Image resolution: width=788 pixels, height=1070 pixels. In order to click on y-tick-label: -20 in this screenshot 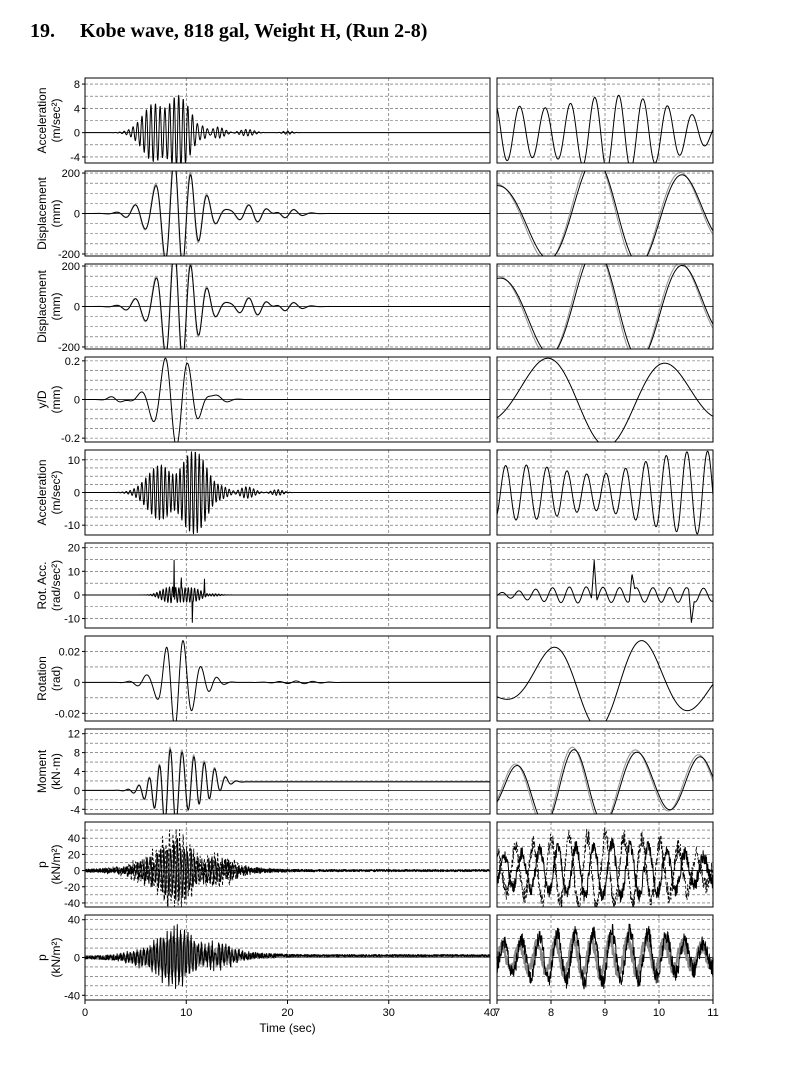, I will do `click(72, 888)`.